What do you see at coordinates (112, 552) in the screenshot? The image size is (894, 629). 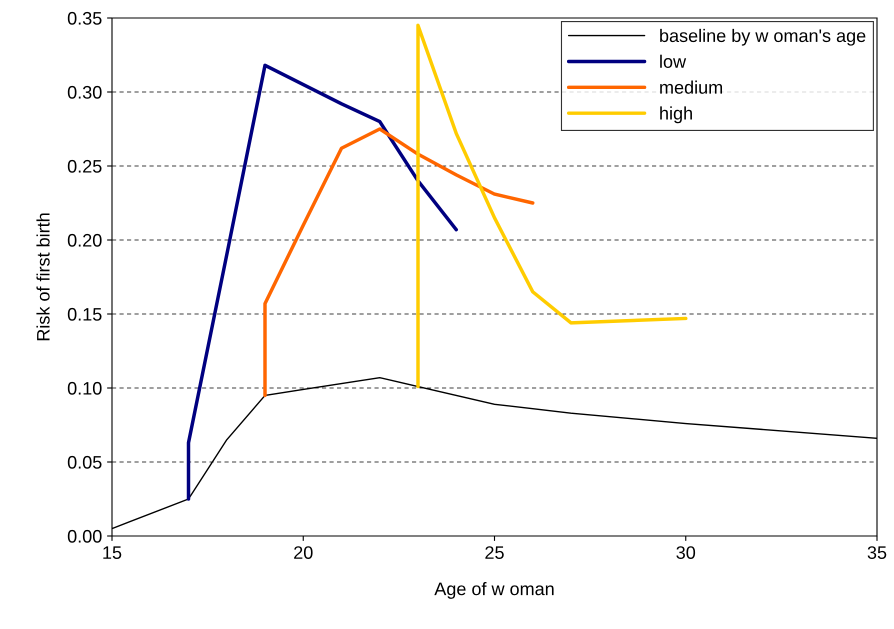 I see `x-tick-label: 15` at bounding box center [112, 552].